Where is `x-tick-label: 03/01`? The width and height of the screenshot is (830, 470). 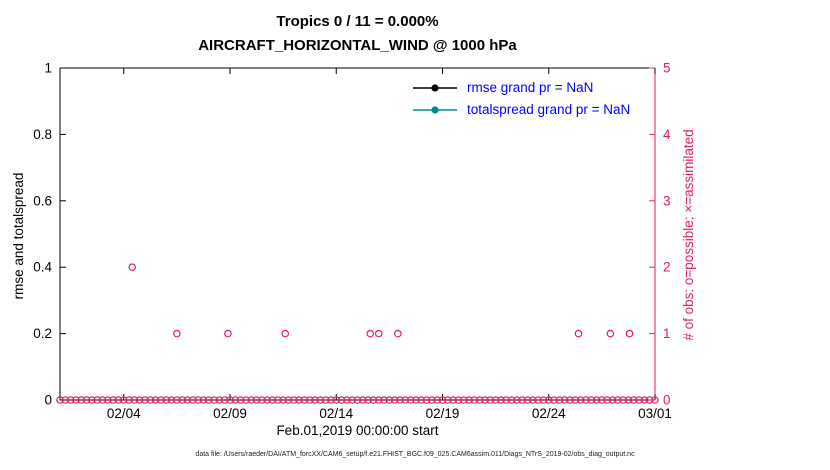 x-tick-label: 03/01 is located at coordinates (655, 413).